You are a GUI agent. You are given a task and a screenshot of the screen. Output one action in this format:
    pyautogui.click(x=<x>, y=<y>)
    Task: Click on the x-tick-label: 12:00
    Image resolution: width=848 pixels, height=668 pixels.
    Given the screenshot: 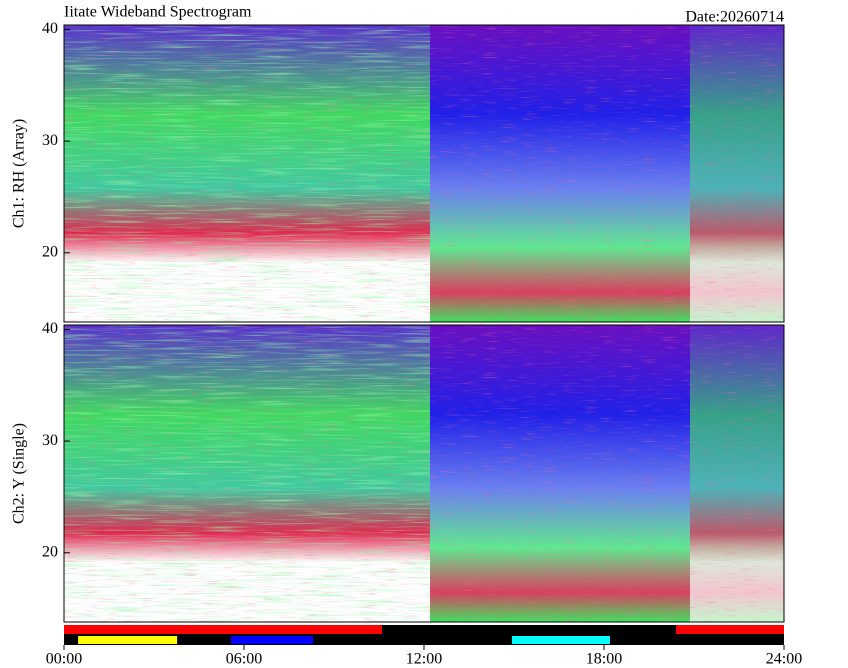 What is the action you would take?
    pyautogui.click(x=424, y=659)
    